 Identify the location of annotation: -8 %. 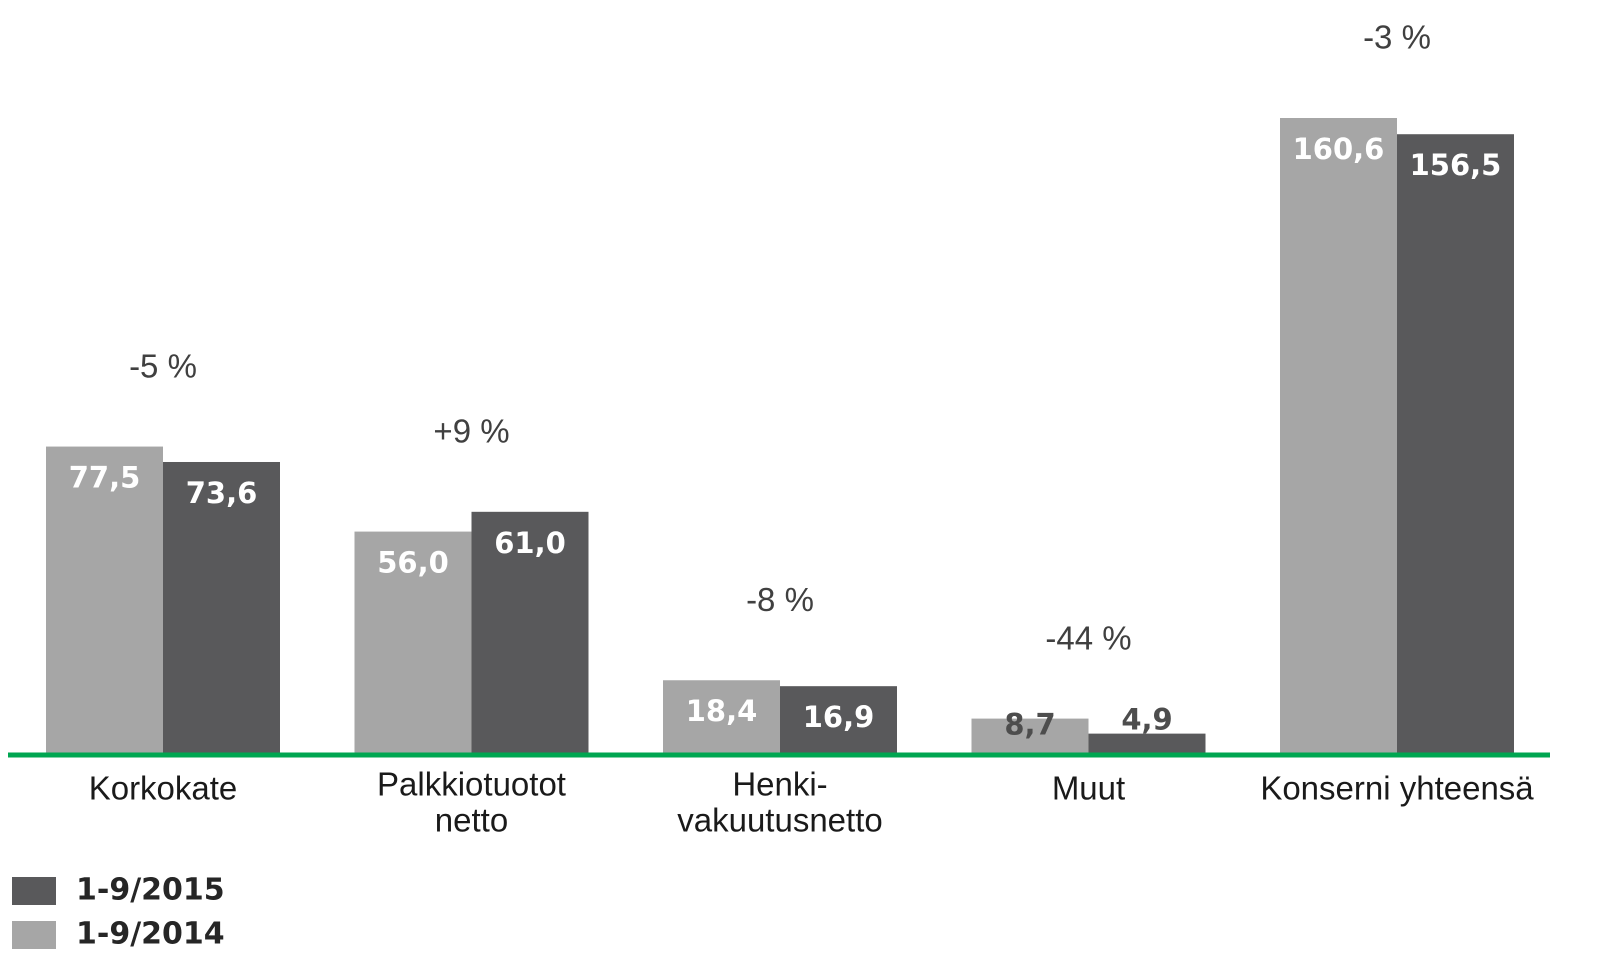
(780, 599).